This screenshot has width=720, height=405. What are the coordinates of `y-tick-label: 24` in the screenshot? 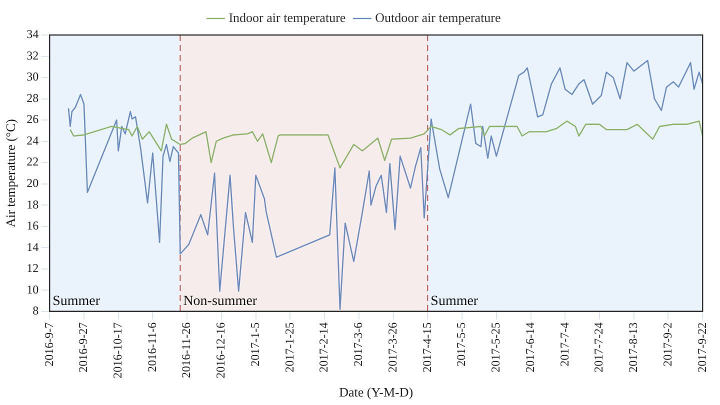 It's located at (32, 140).